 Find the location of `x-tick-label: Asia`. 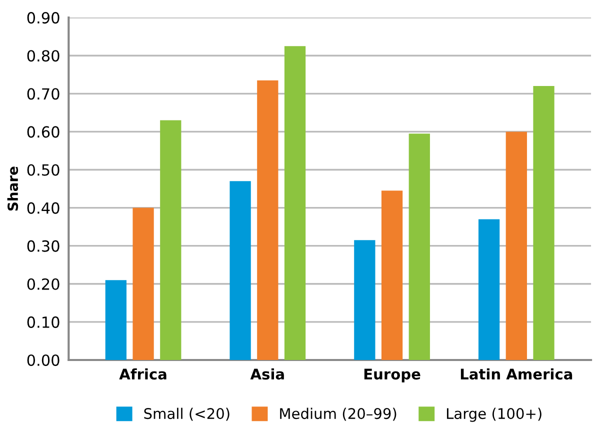

x-tick-label: Asia is located at coordinates (267, 374).